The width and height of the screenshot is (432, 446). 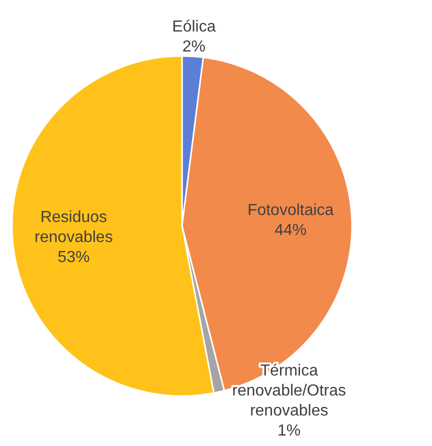 What do you see at coordinates (289, 431) in the screenshot?
I see `data-label: 1%` at bounding box center [289, 431].